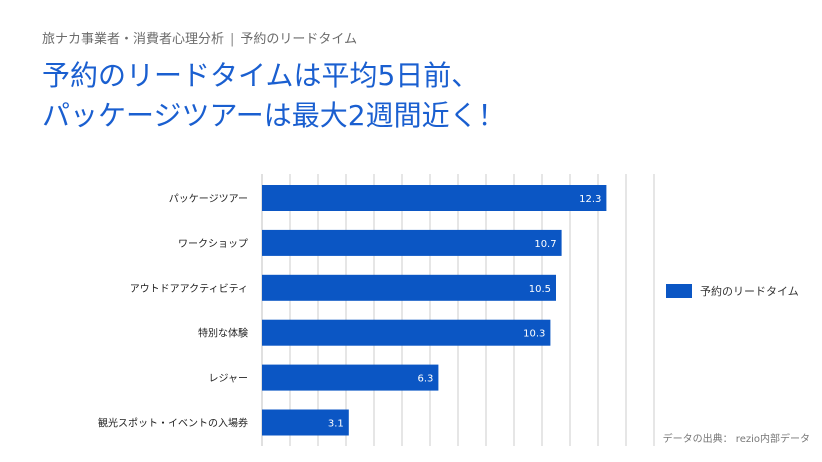 The height and width of the screenshot is (462, 822). What do you see at coordinates (679, 291) in the screenshot?
I see `legend-swatch` at bounding box center [679, 291].